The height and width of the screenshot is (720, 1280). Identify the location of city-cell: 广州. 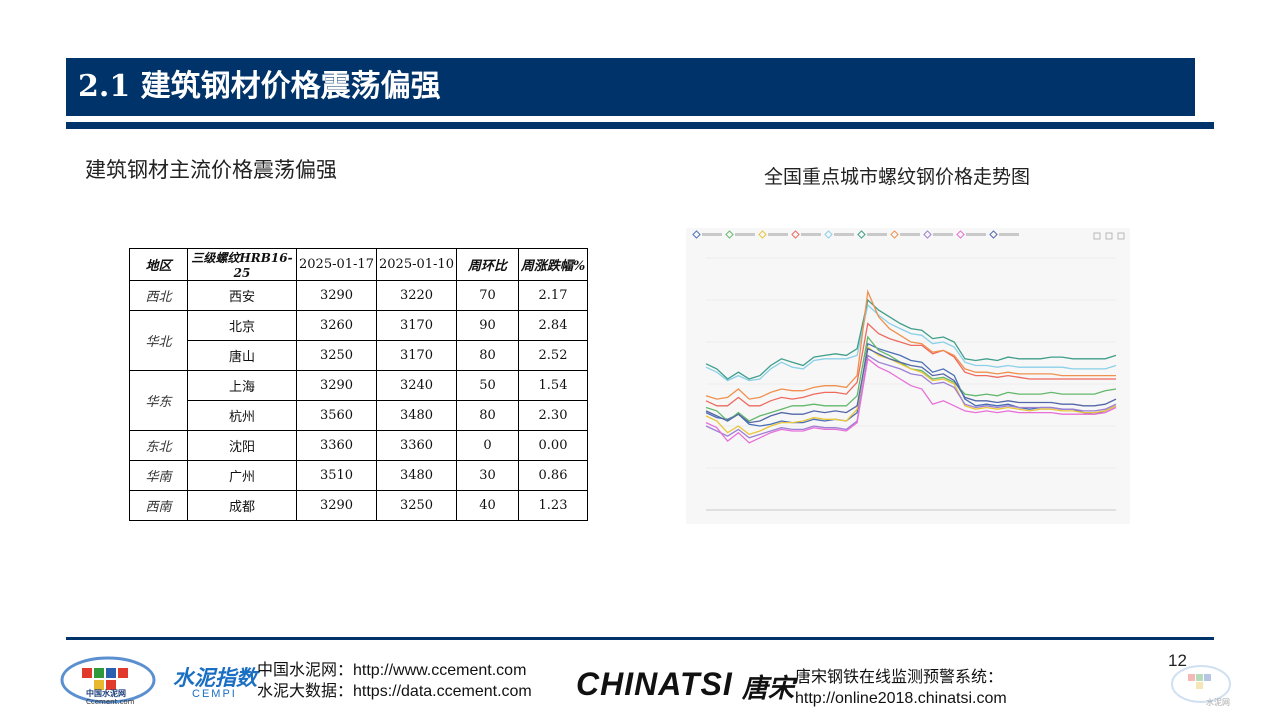
(242, 475).